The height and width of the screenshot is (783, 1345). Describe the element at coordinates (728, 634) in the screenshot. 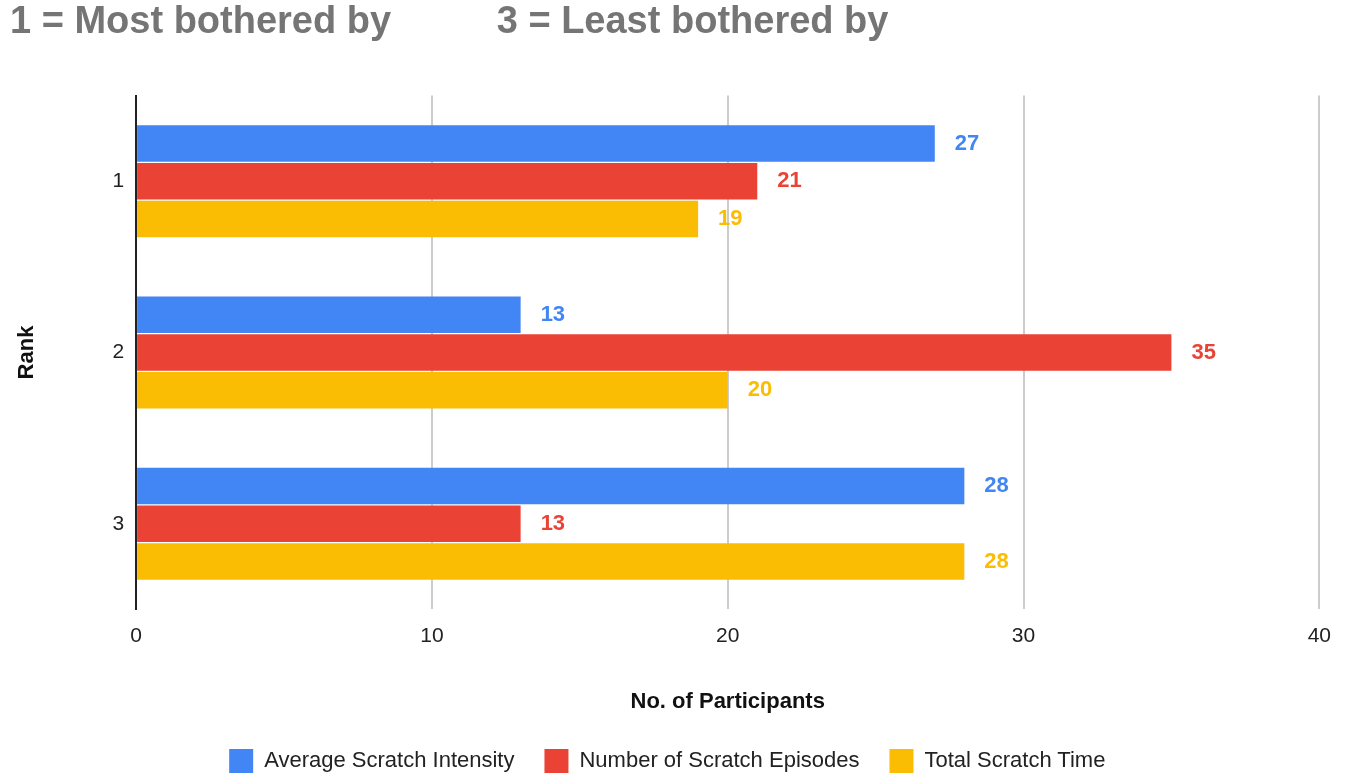

I see `x-tick-label: 20` at that location.